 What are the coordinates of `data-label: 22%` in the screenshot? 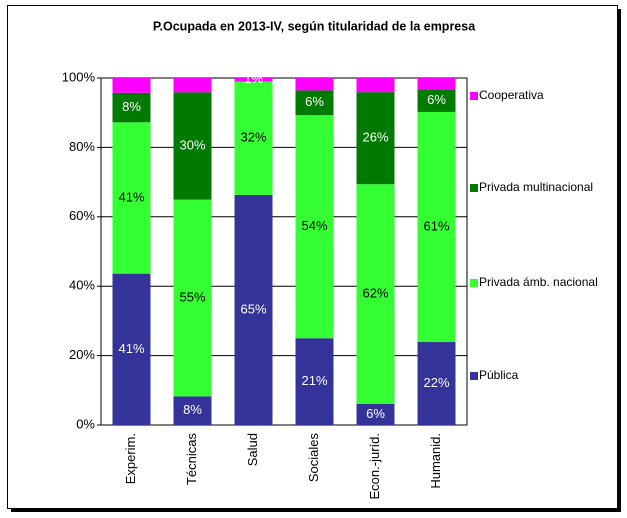 It's located at (436, 382).